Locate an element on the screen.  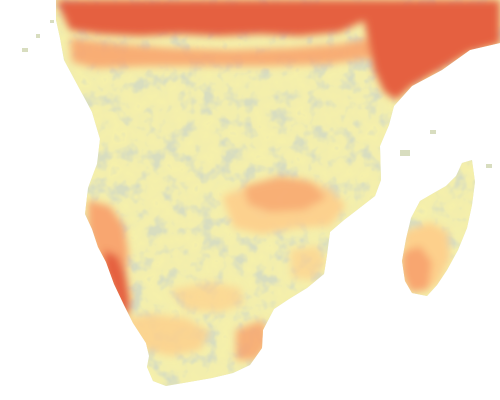
madagascar-southeast-high is located at coordinates (417, 269).